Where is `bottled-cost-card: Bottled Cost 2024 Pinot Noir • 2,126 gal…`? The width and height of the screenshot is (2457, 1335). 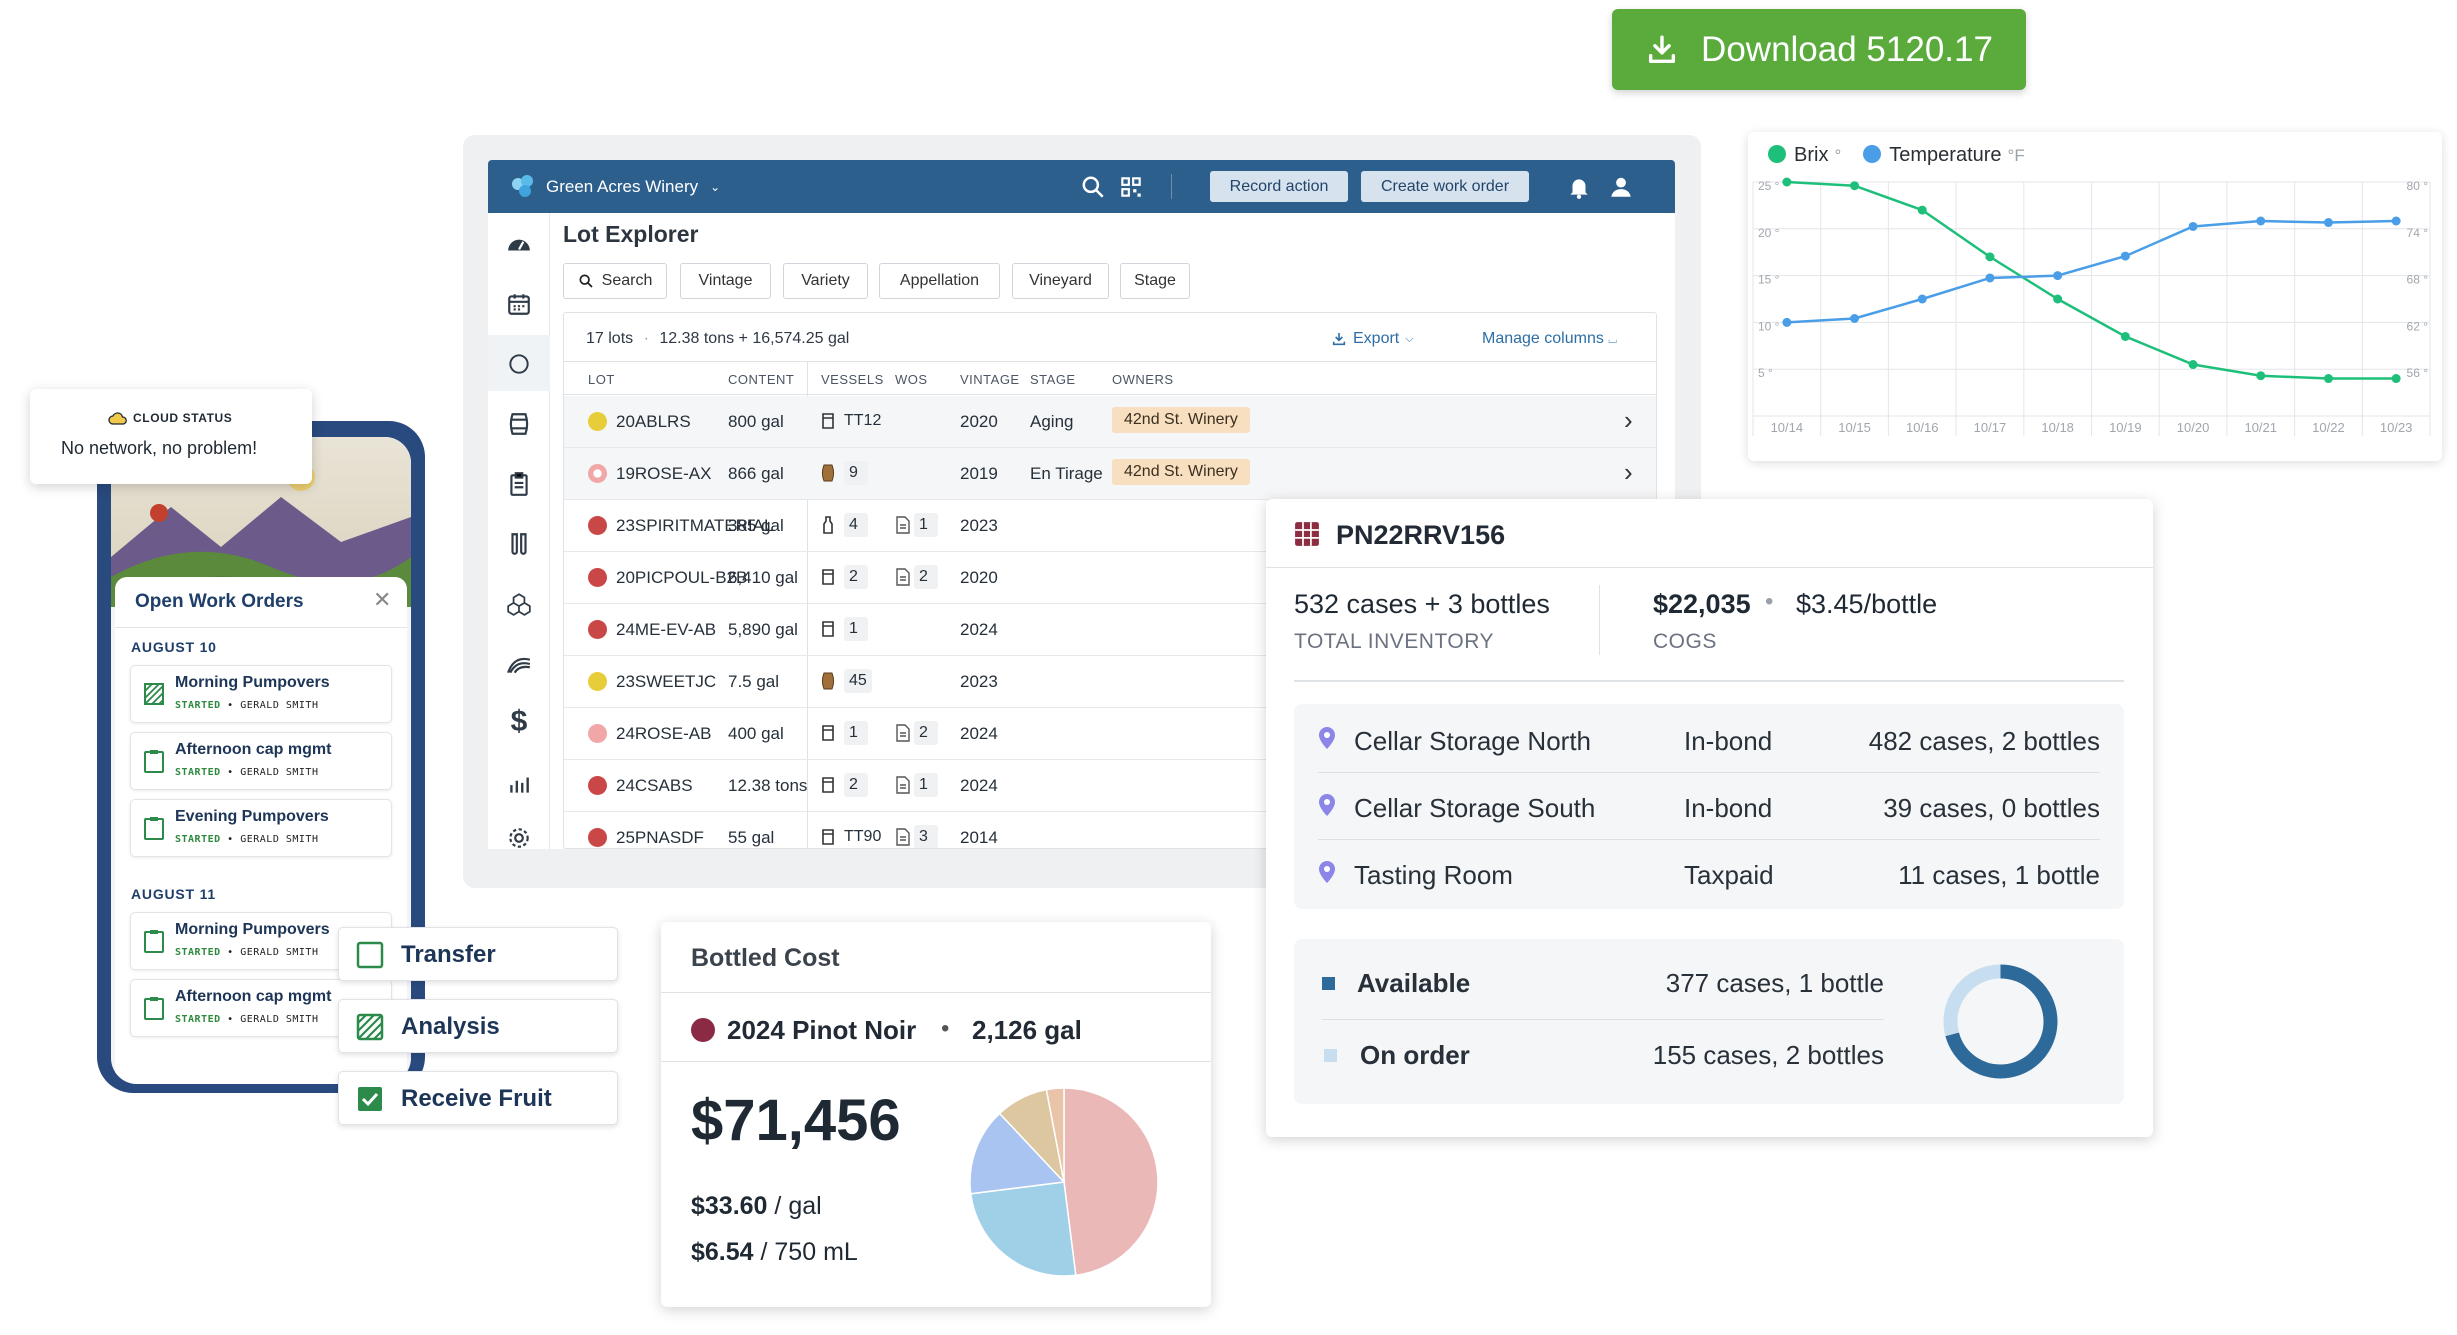
bottled-cost-card: Bottled Cost 2024 Pinot Noir • 2,126 gal… is located at coordinates (936, 1114).